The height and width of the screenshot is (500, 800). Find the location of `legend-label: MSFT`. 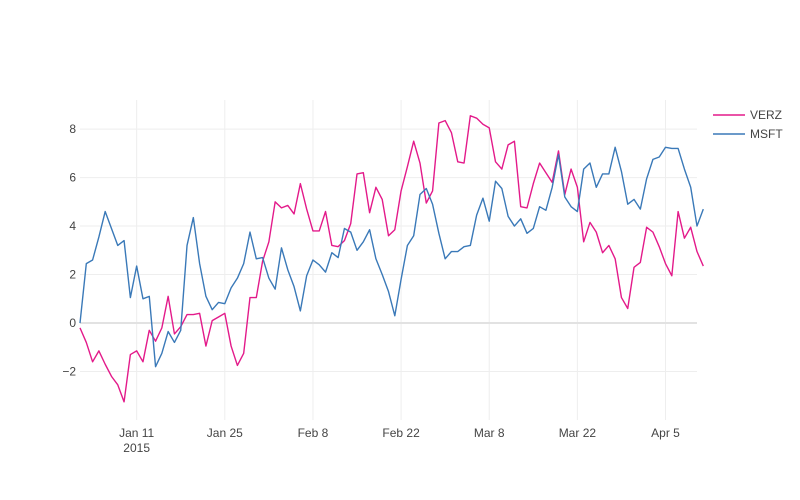

legend-label: MSFT is located at coordinates (766, 134).